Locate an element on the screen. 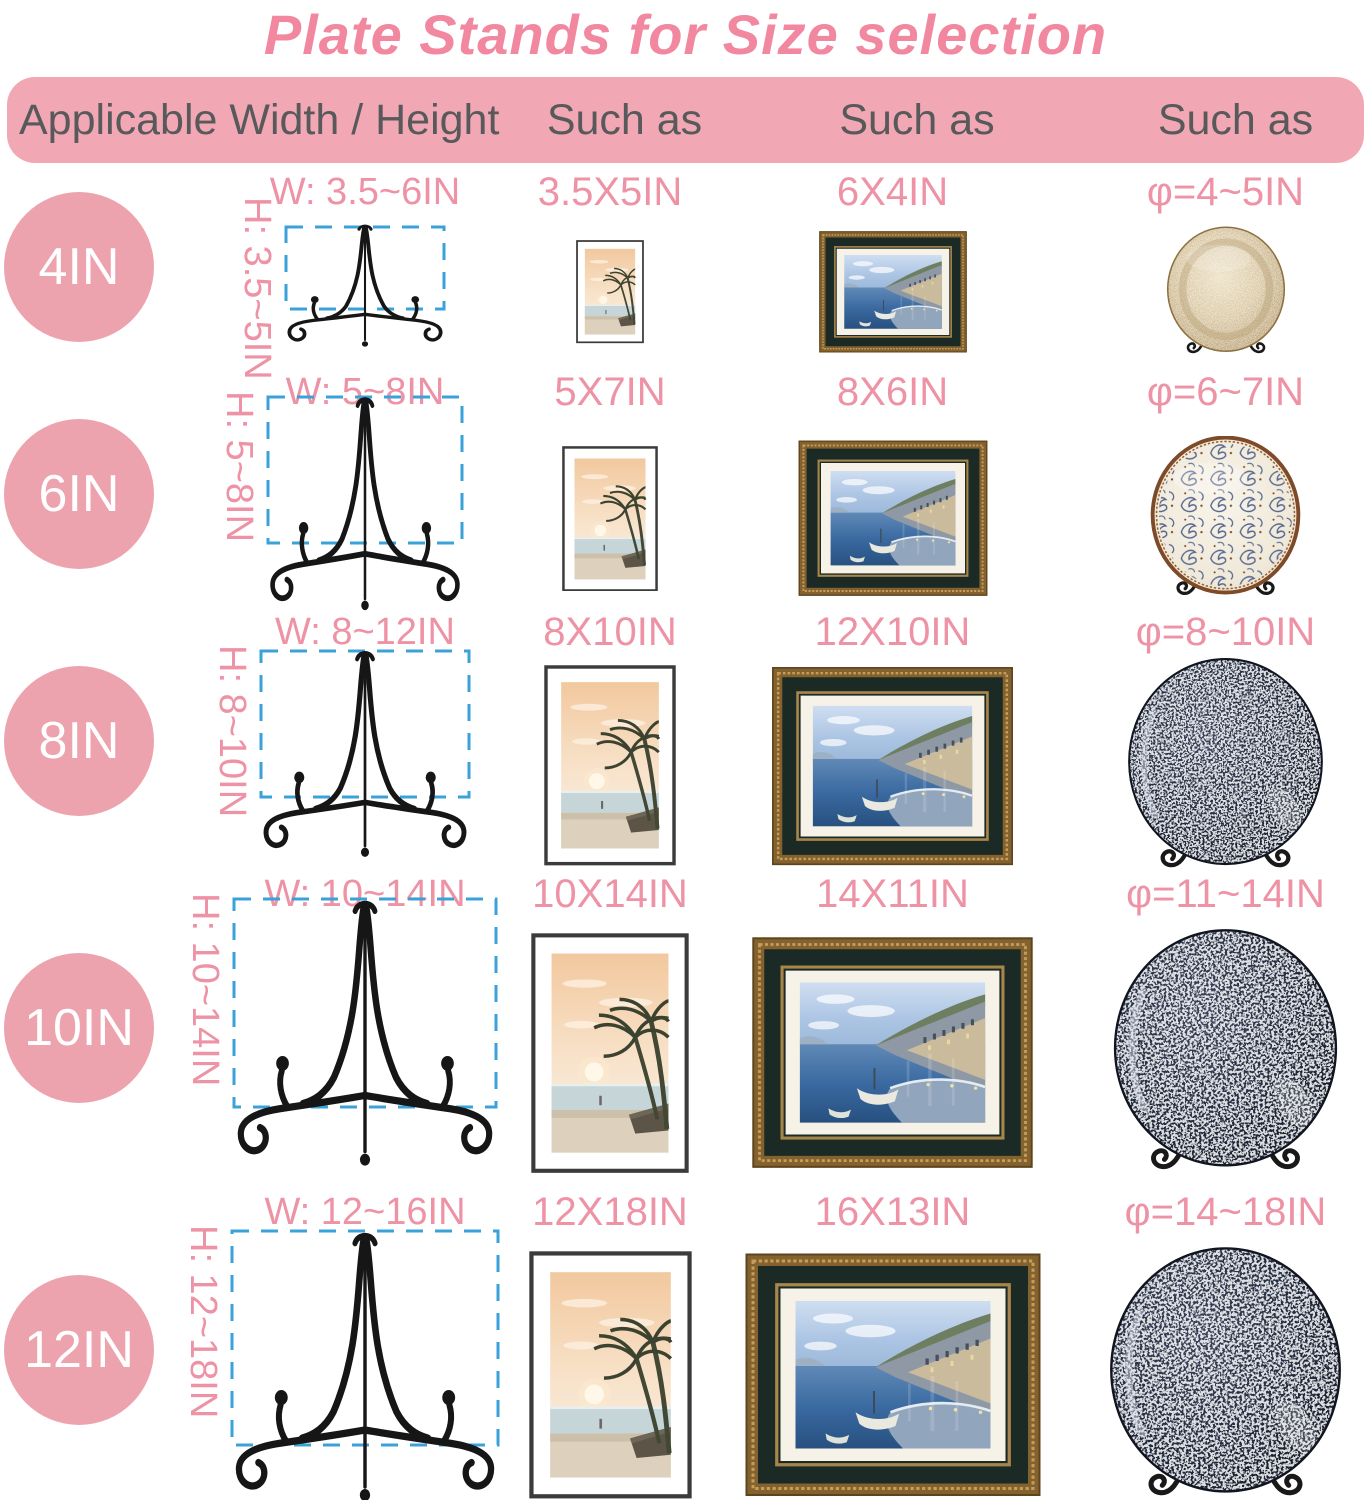 The image size is (1371, 1500). stand-diagram: H: 10~14IN is located at coordinates (341, 1035).